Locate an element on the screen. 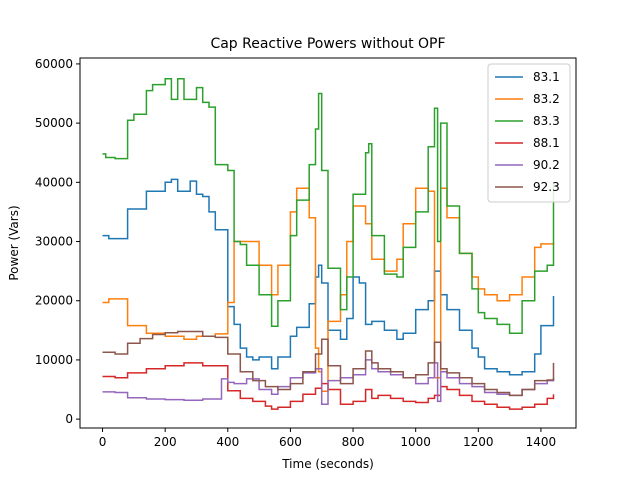 Image resolution: width=640 pixels, height=480 pixels. x-tick-label: 1000 is located at coordinates (415, 442).